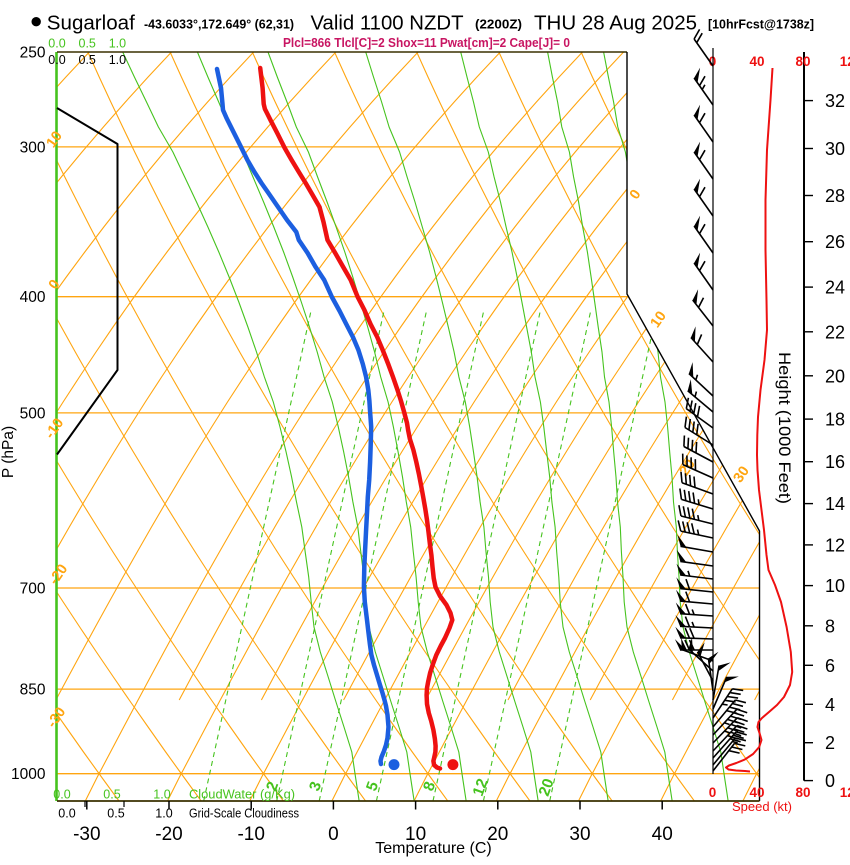 The height and width of the screenshot is (865, 850). What do you see at coordinates (33, 413) in the screenshot?
I see `svg-text: 500` at bounding box center [33, 413].